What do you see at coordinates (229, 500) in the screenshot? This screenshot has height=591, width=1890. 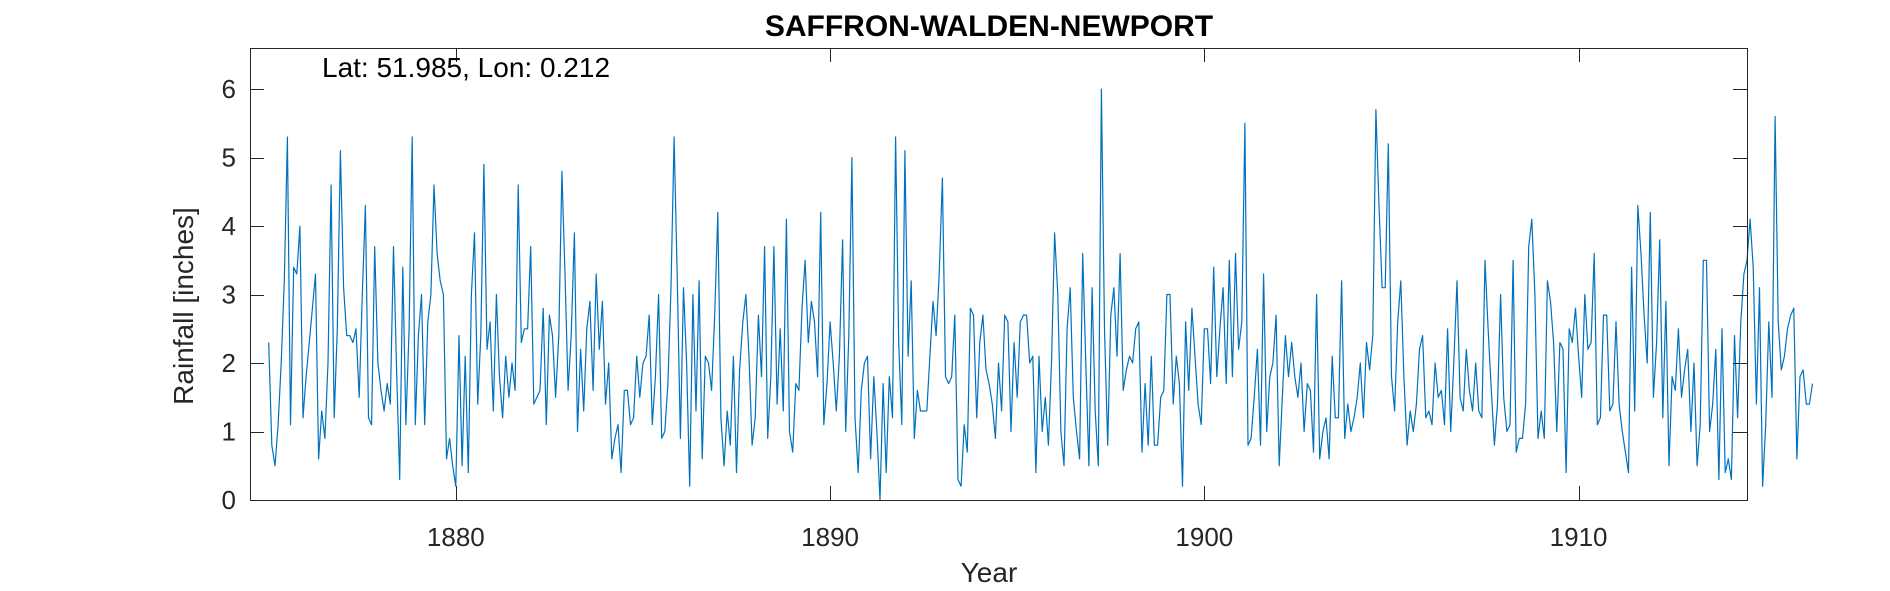 I see `y-tick-label: 0` at bounding box center [229, 500].